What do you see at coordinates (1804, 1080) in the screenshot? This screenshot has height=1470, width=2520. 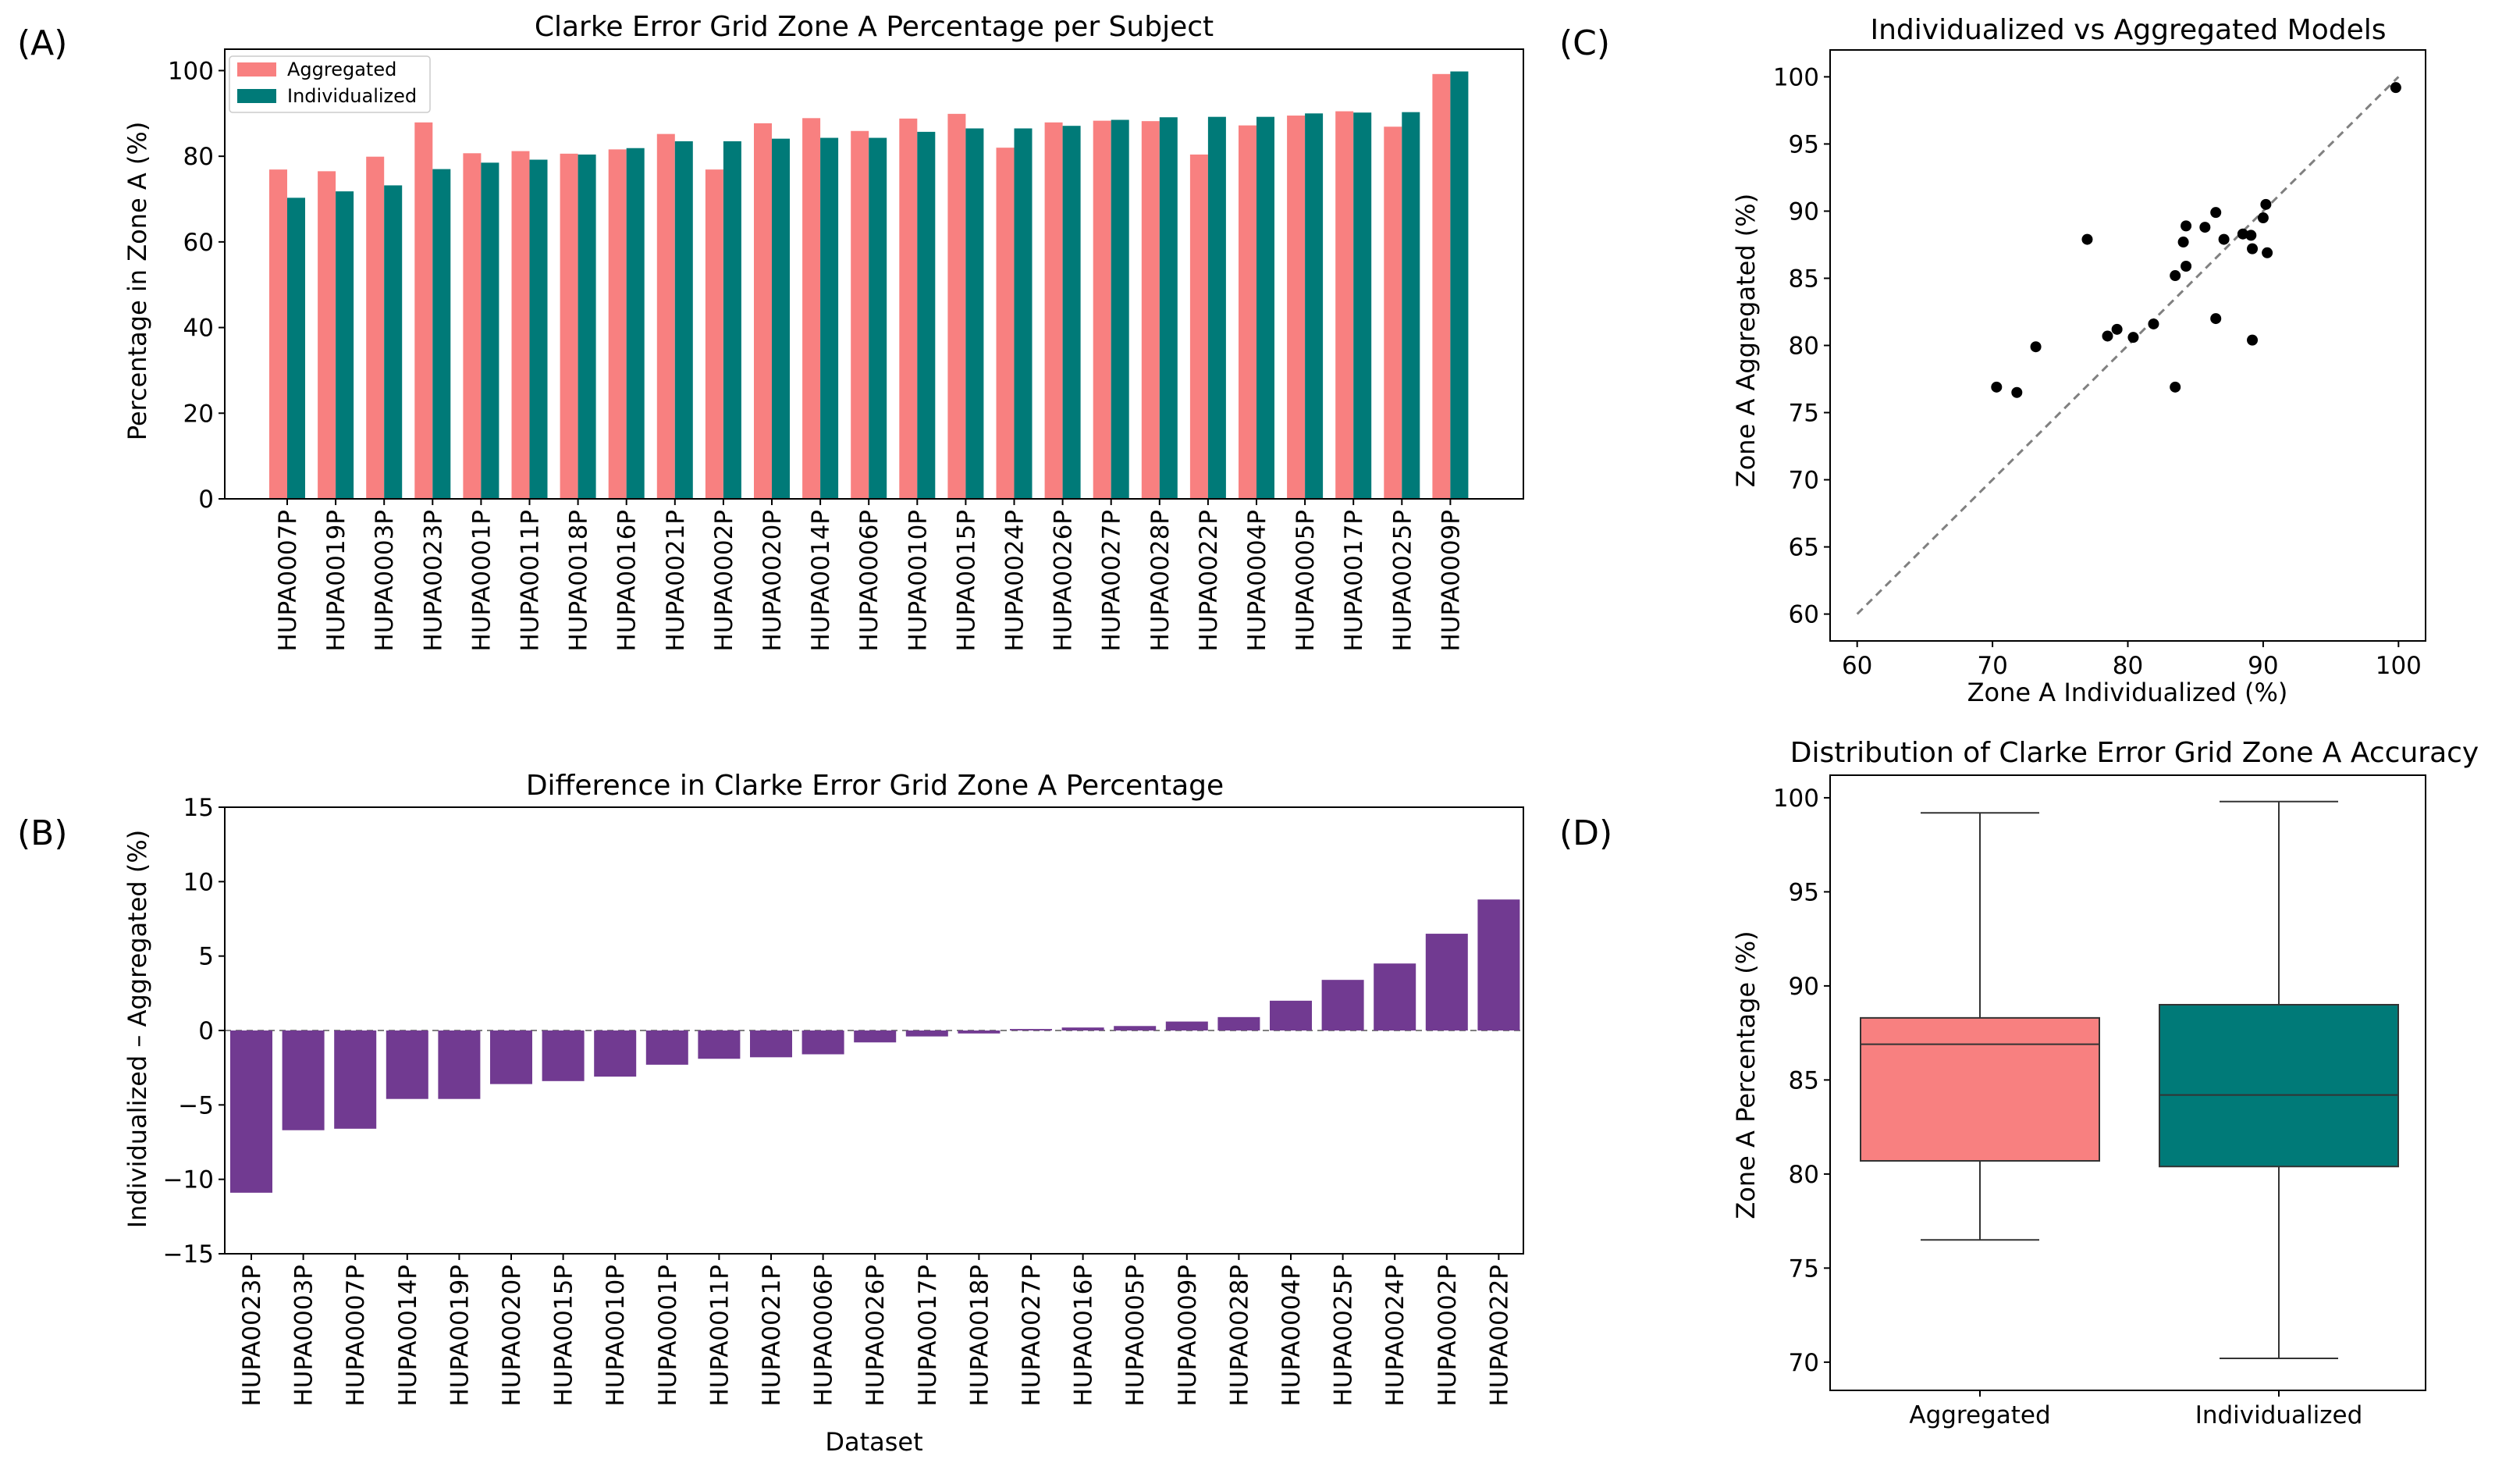 I see `panel-d-ytick-label: 85` at bounding box center [1804, 1080].